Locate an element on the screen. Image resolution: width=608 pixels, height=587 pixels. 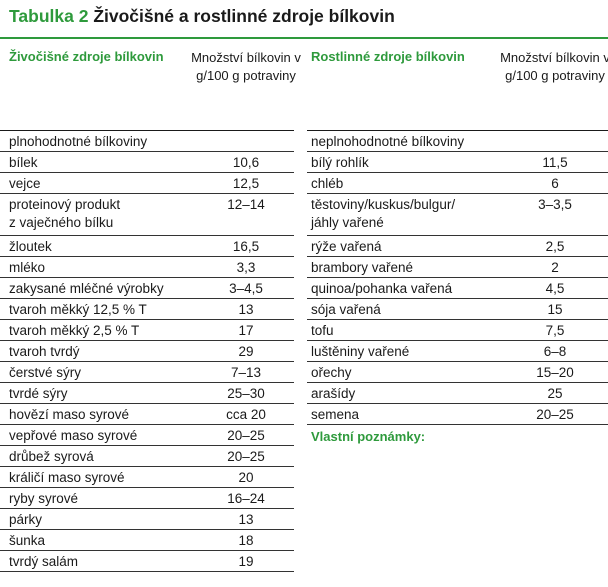
food-name: tvaroh tvrdý is located at coordinates (44, 351).